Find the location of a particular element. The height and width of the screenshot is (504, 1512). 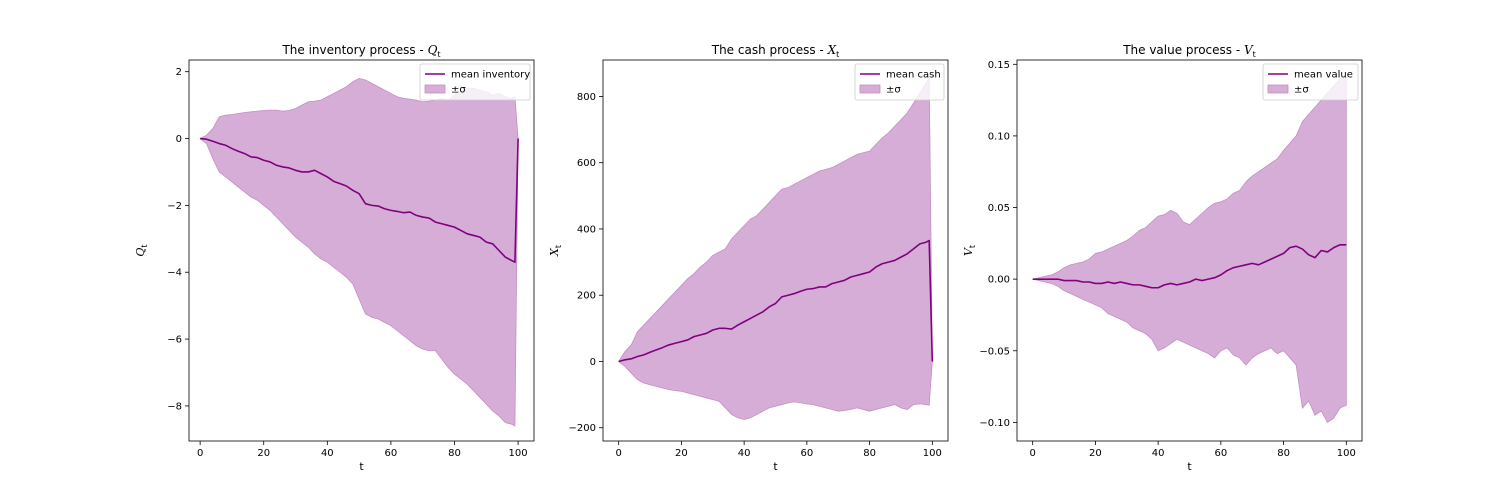

y-axis-label: Qt is located at coordinates (141, 250).